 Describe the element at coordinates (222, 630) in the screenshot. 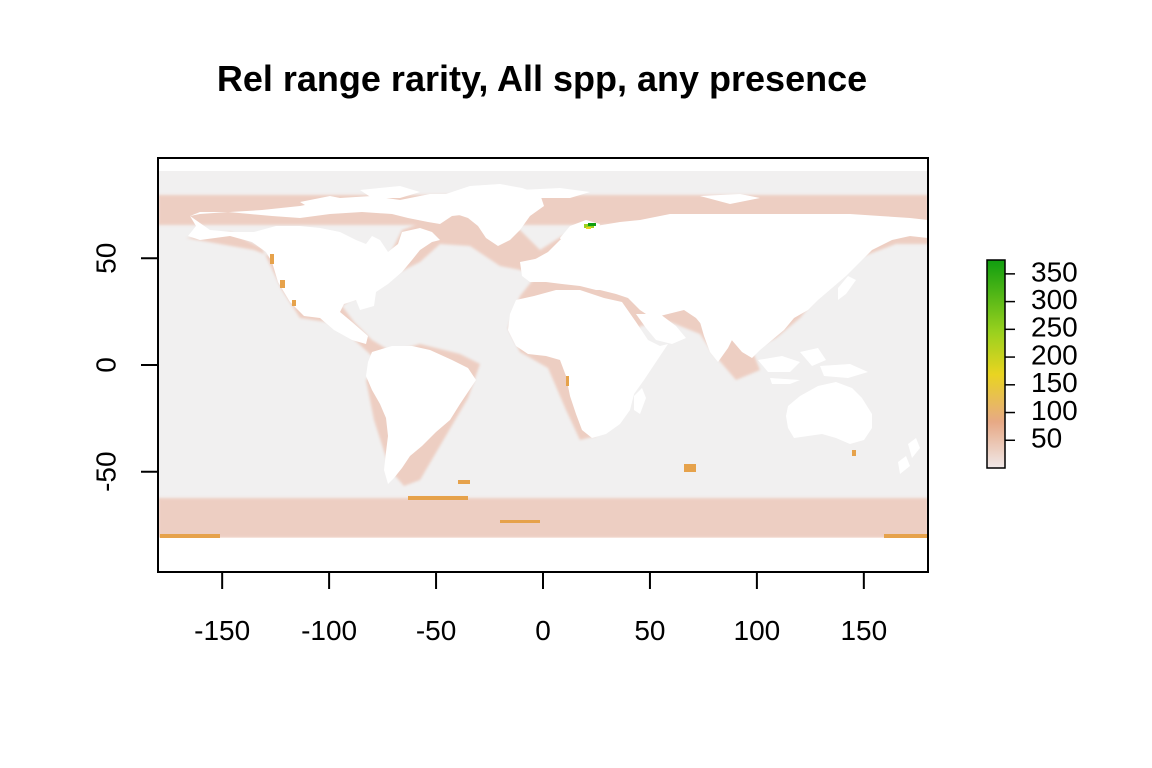

I see `x-tick-label: -150` at that location.